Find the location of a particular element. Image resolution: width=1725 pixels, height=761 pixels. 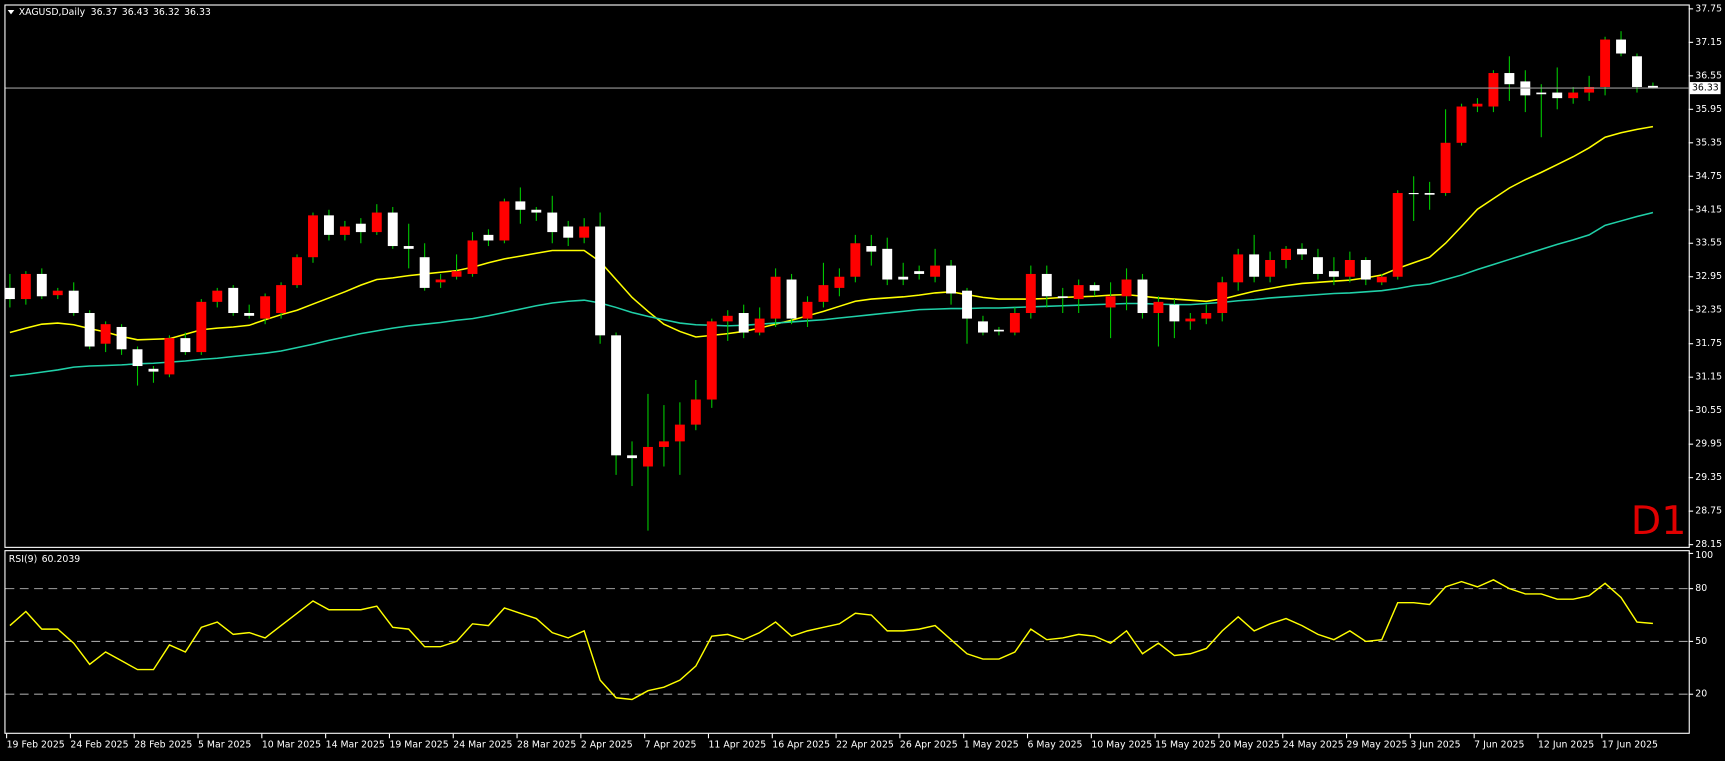

x-tick-label: 14 Mar 2025 is located at coordinates (355, 744).